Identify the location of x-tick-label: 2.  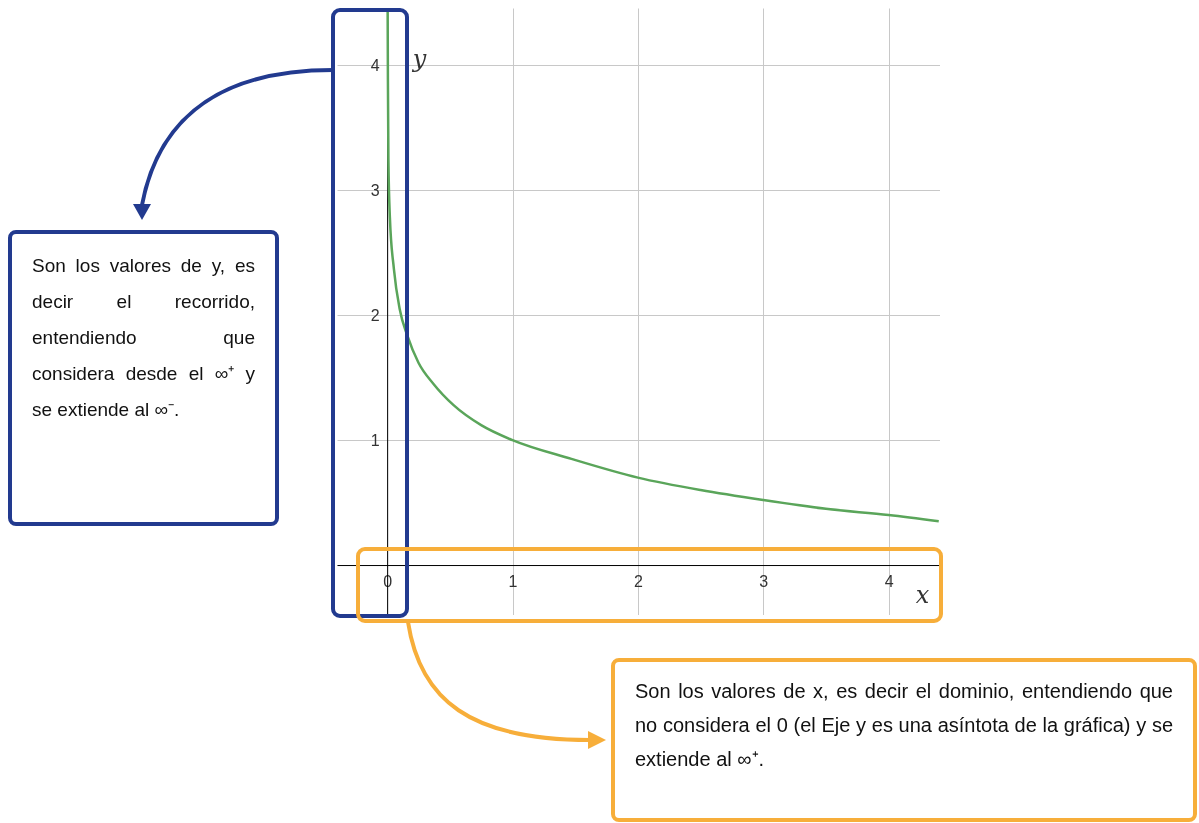
(638, 581).